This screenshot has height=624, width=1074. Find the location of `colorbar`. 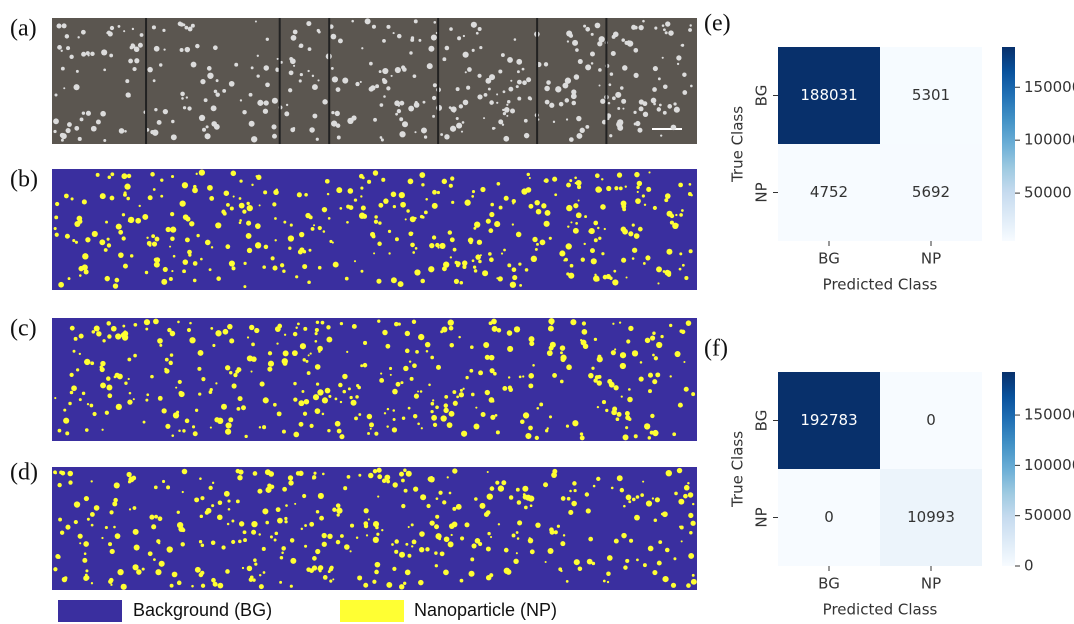

colorbar is located at coordinates (1008, 144).